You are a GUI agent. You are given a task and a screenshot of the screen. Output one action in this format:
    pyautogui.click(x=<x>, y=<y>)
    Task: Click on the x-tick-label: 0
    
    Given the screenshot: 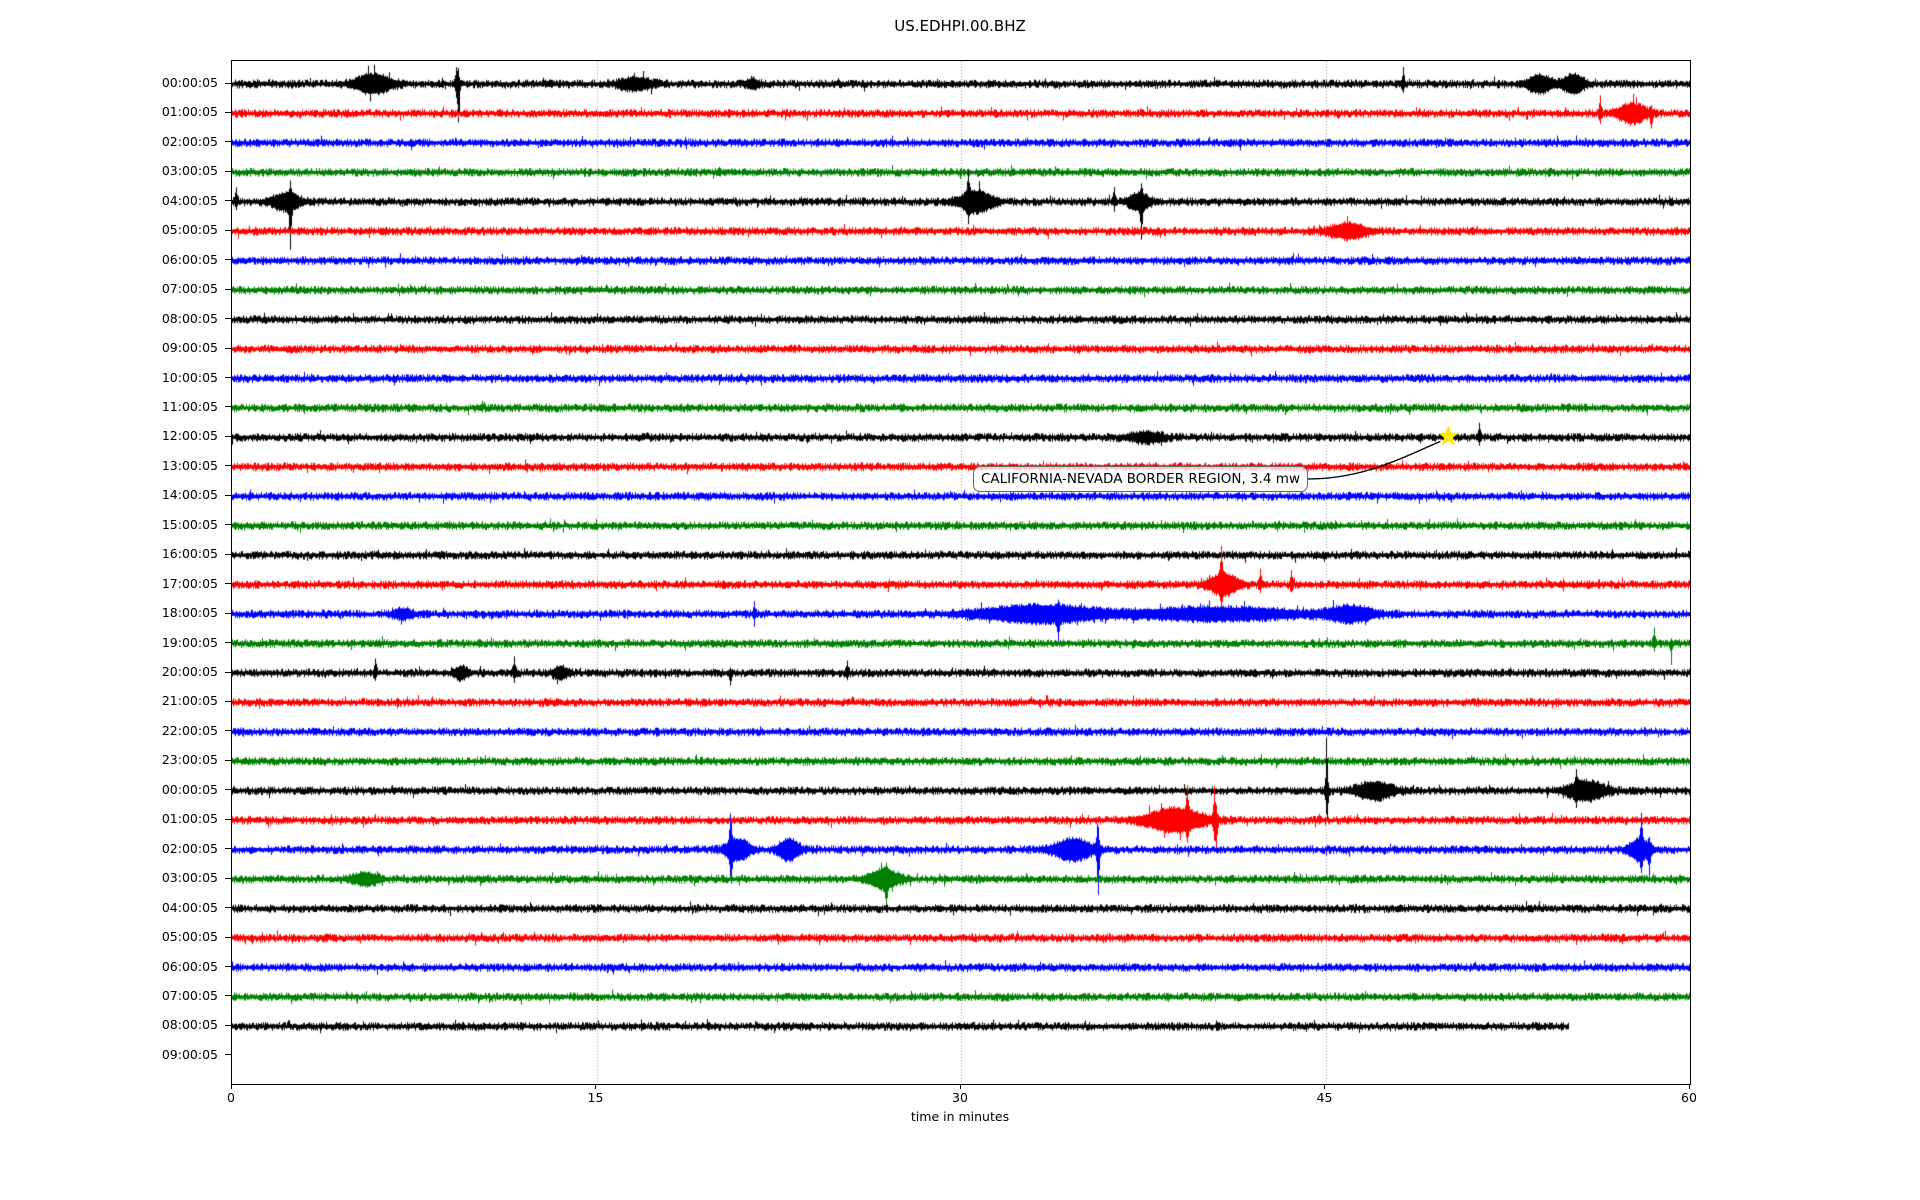 What is the action you would take?
    pyautogui.click(x=231, y=1097)
    